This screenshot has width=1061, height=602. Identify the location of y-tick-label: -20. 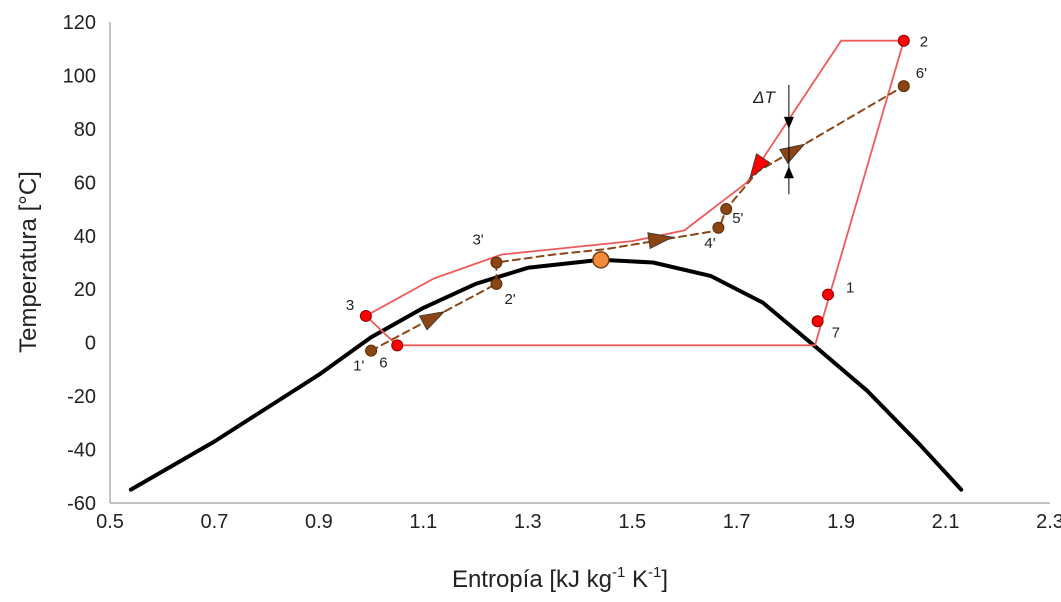
(81, 397).